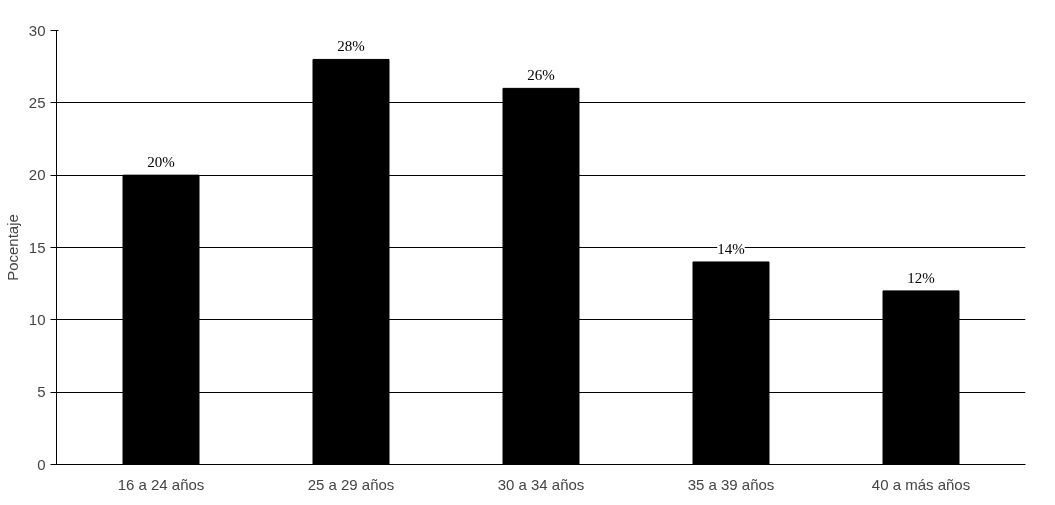  Describe the element at coordinates (161, 162) in the screenshot. I see `data-label: 20%` at that location.